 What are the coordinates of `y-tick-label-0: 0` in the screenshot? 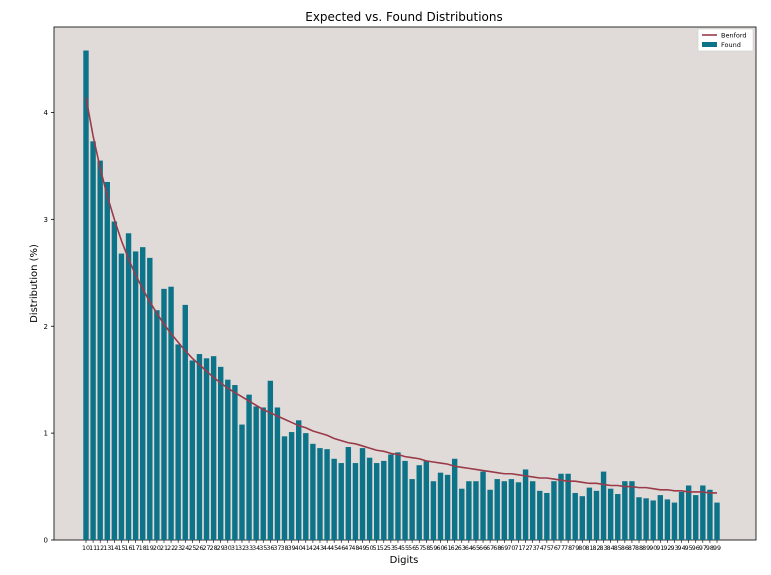 It's located at (46, 541).